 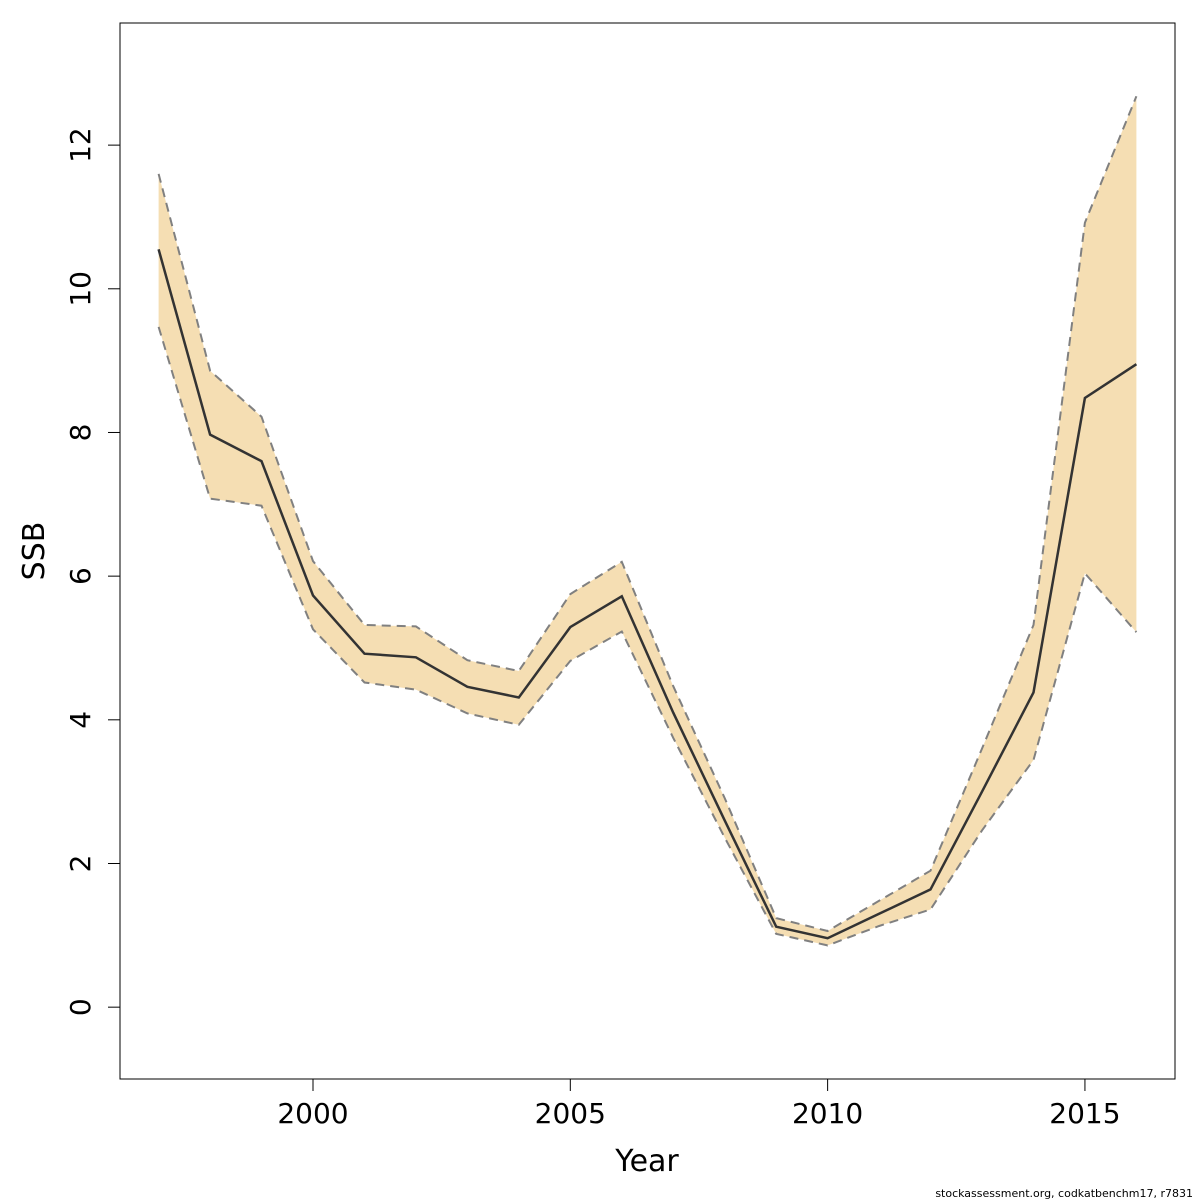 I want to click on x-axis-title: Year, so click(x=646, y=1161).